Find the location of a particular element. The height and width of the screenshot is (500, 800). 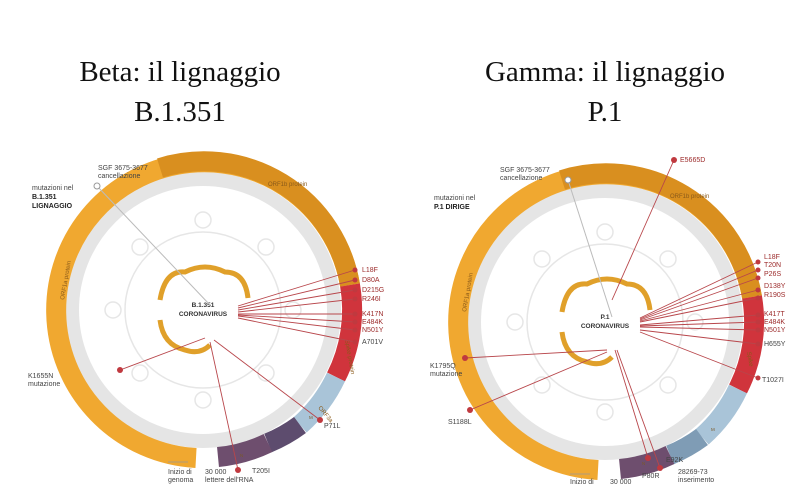

beta-deletion-sub: cancellazione is located at coordinates (119, 176).